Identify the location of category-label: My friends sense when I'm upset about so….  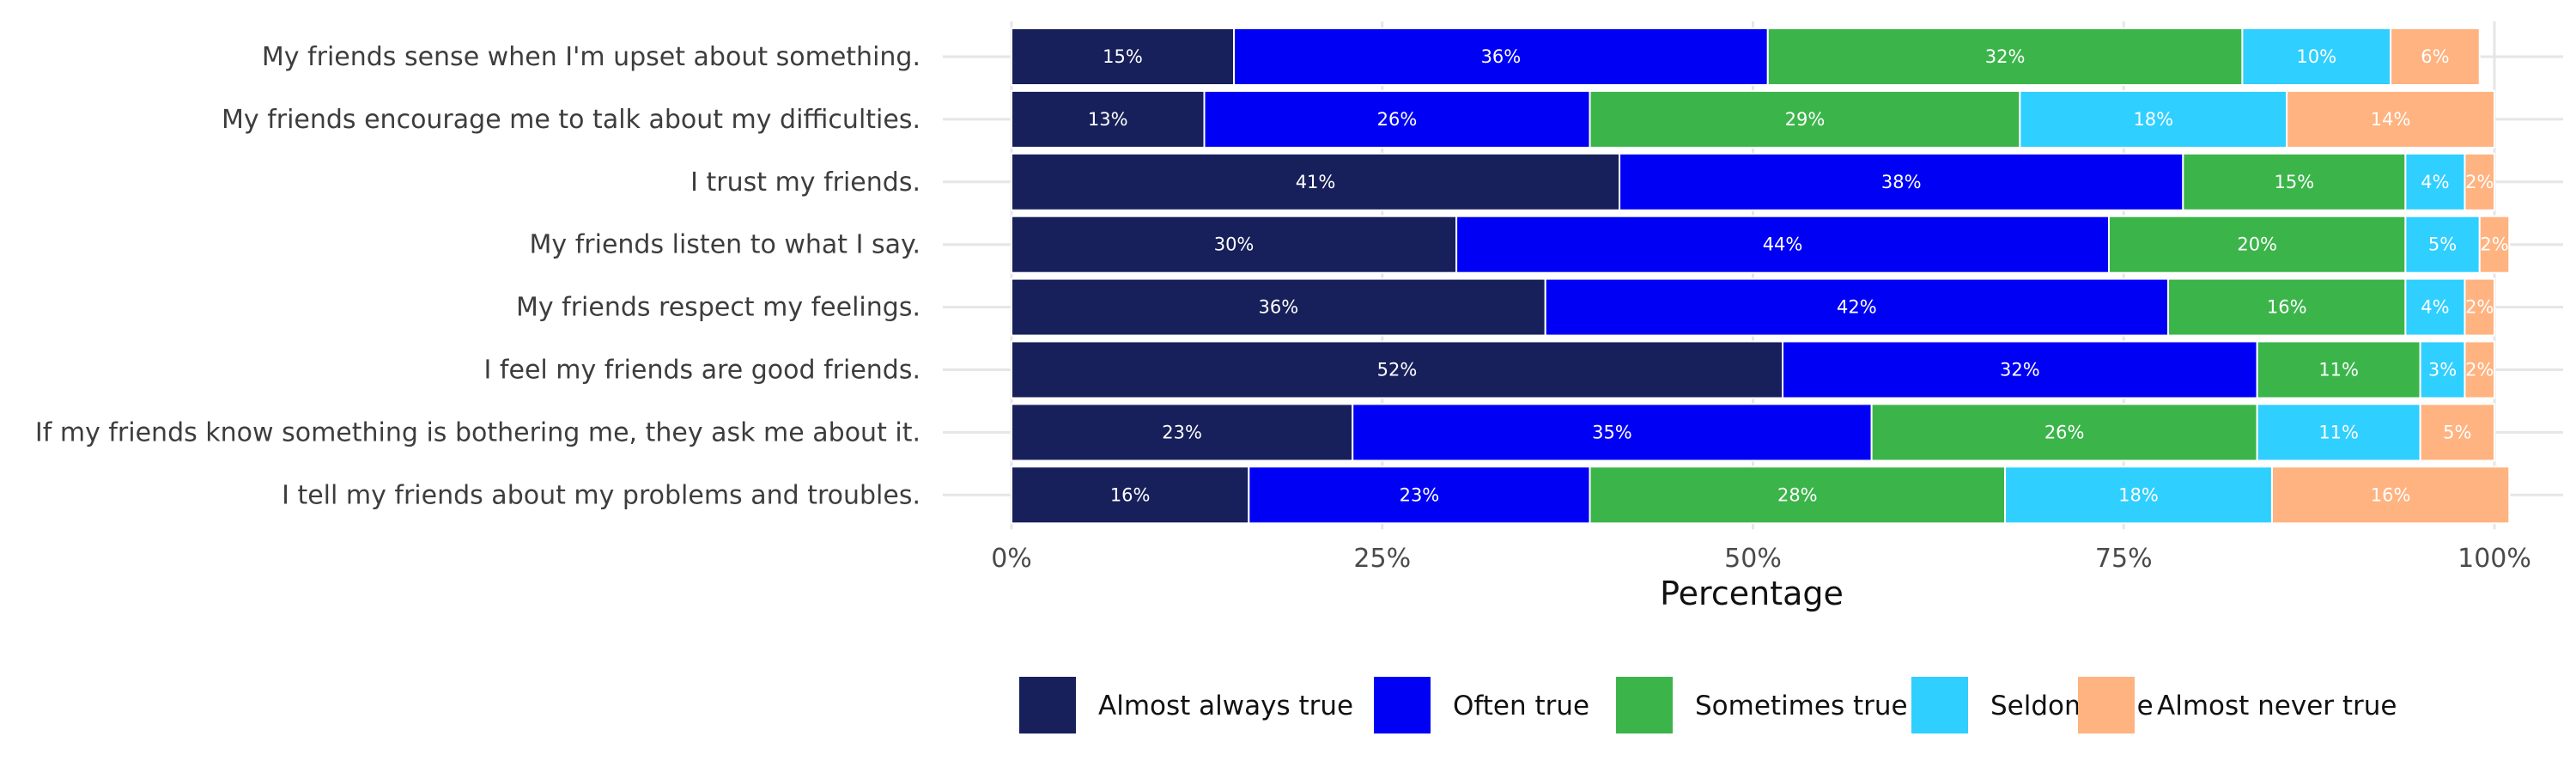
(591, 57).